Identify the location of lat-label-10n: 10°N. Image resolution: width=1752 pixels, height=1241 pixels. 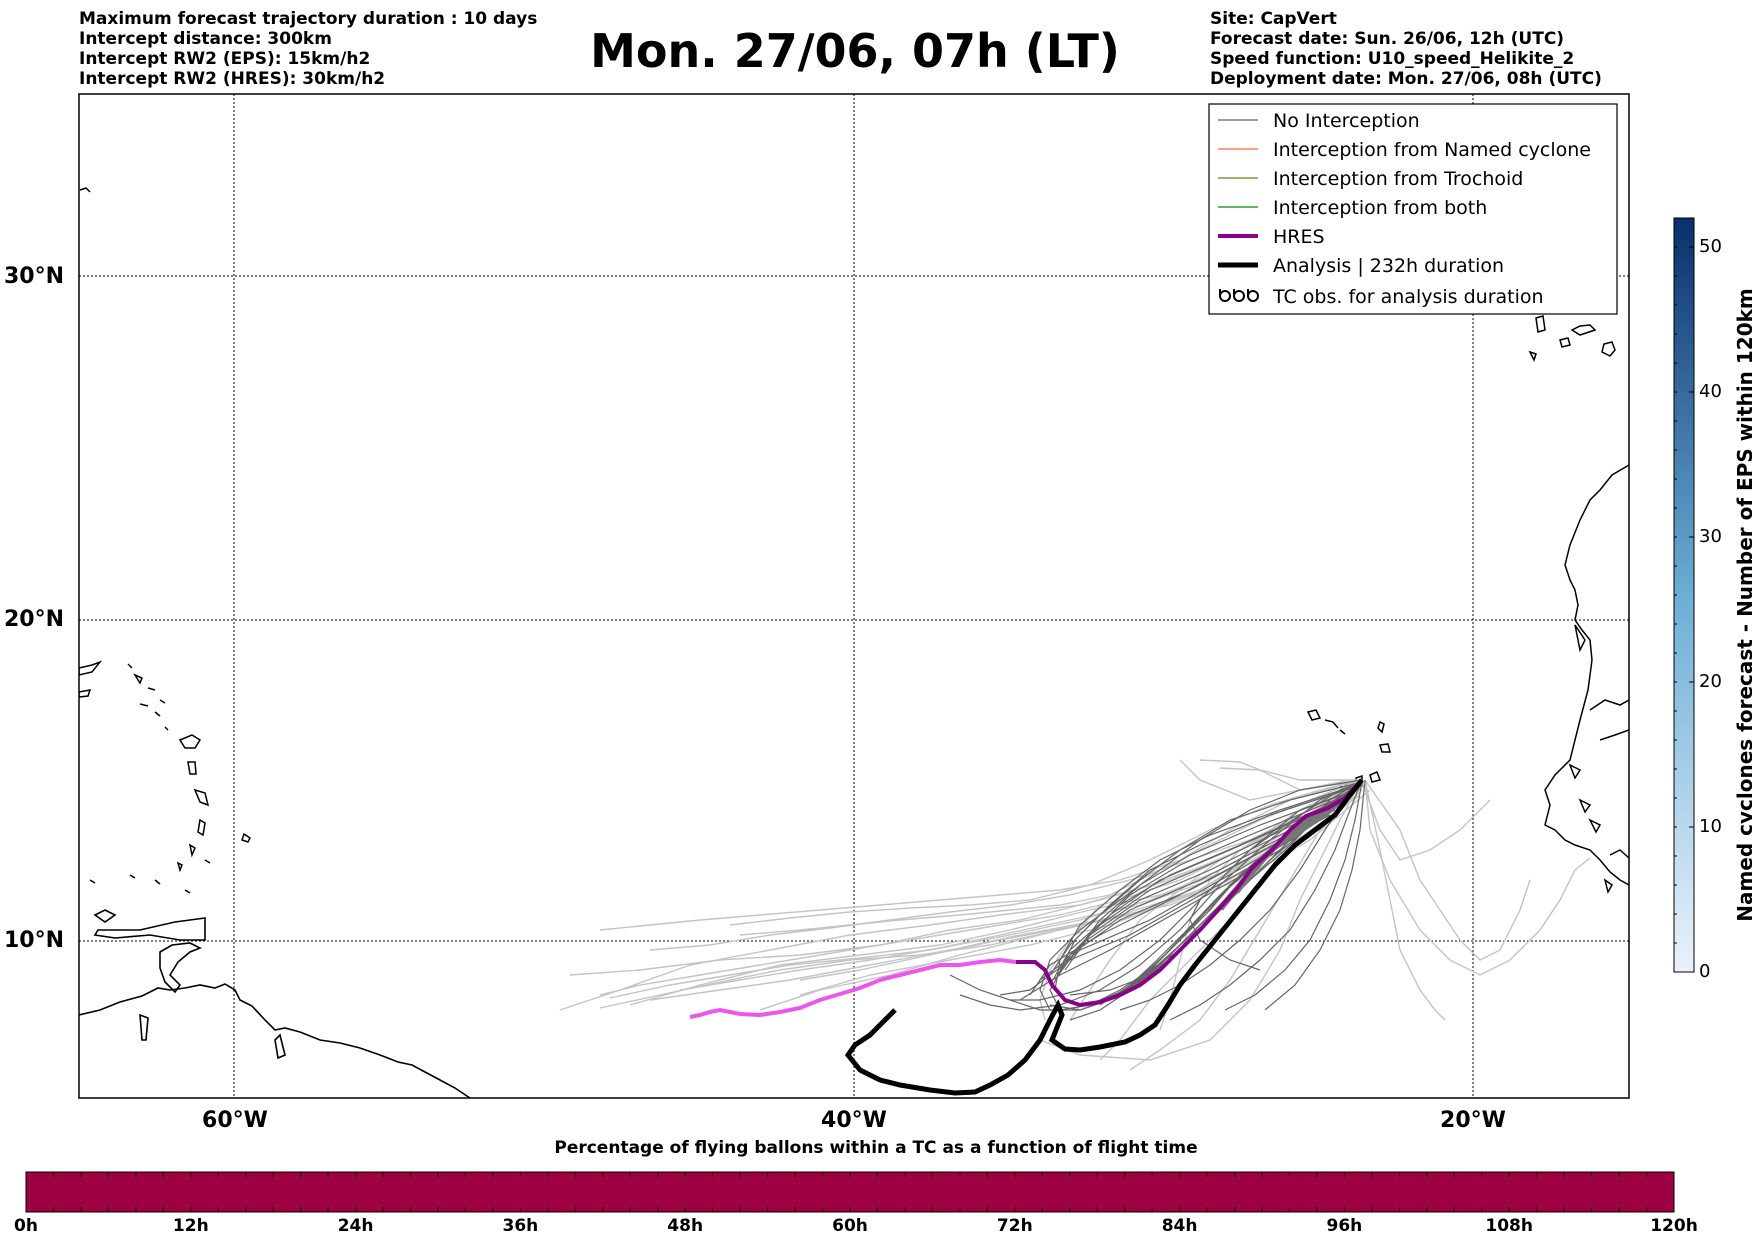
(33, 940).